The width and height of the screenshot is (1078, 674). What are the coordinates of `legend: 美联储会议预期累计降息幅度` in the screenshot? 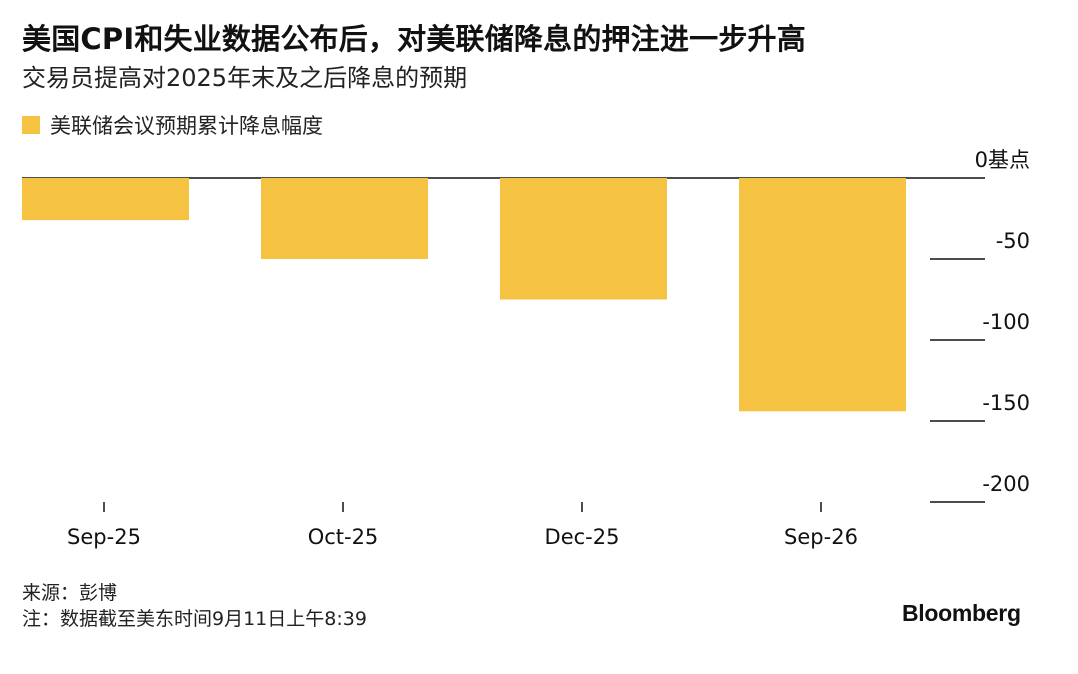 It's located at (172, 125).